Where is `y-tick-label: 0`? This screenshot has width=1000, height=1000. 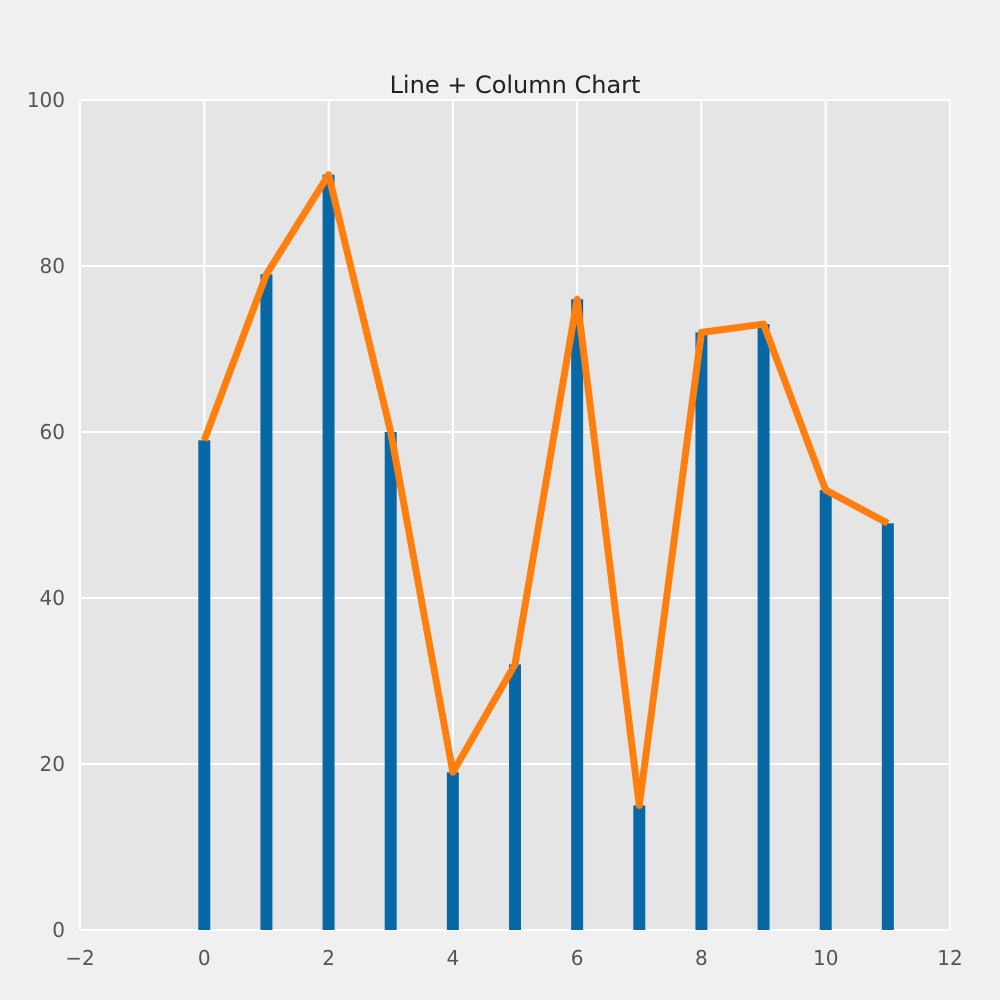
y-tick-label: 0 is located at coordinates (58, 930).